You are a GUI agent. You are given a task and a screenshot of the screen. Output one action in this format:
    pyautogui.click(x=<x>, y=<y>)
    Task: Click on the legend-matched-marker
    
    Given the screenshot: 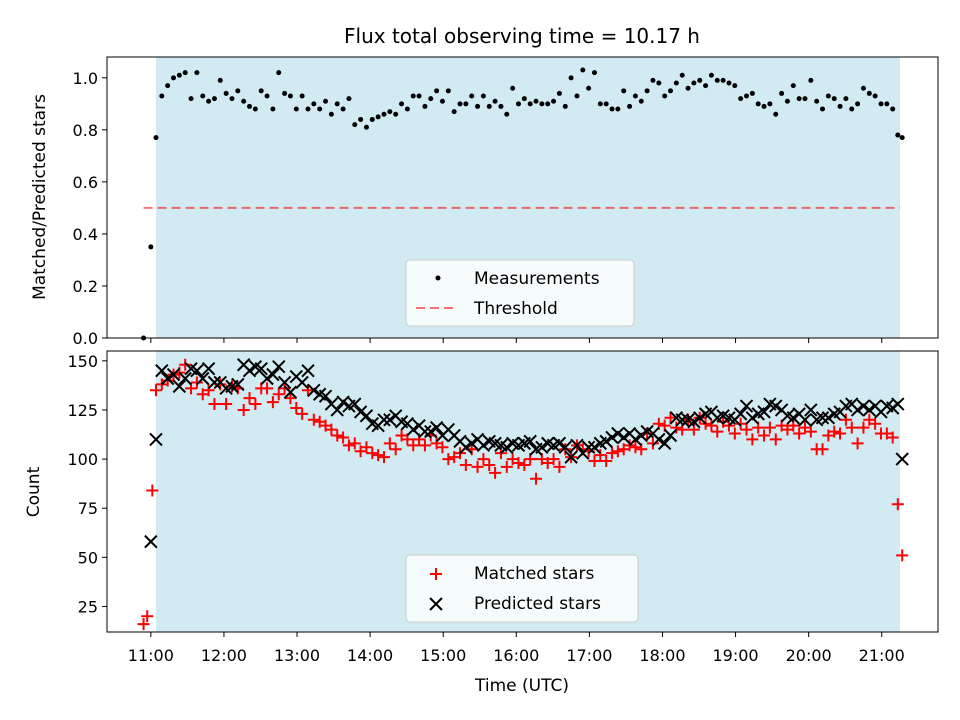 What is the action you would take?
    pyautogui.click(x=436, y=574)
    